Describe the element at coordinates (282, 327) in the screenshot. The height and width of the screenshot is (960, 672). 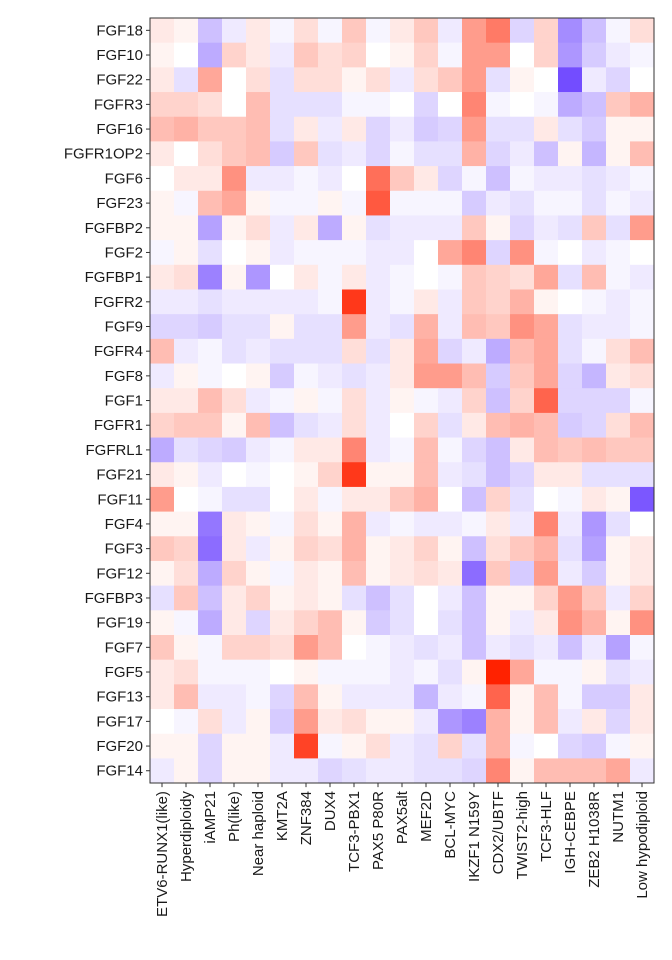
I see `heatmap-cell-FGF9-KMT2A` at that location.